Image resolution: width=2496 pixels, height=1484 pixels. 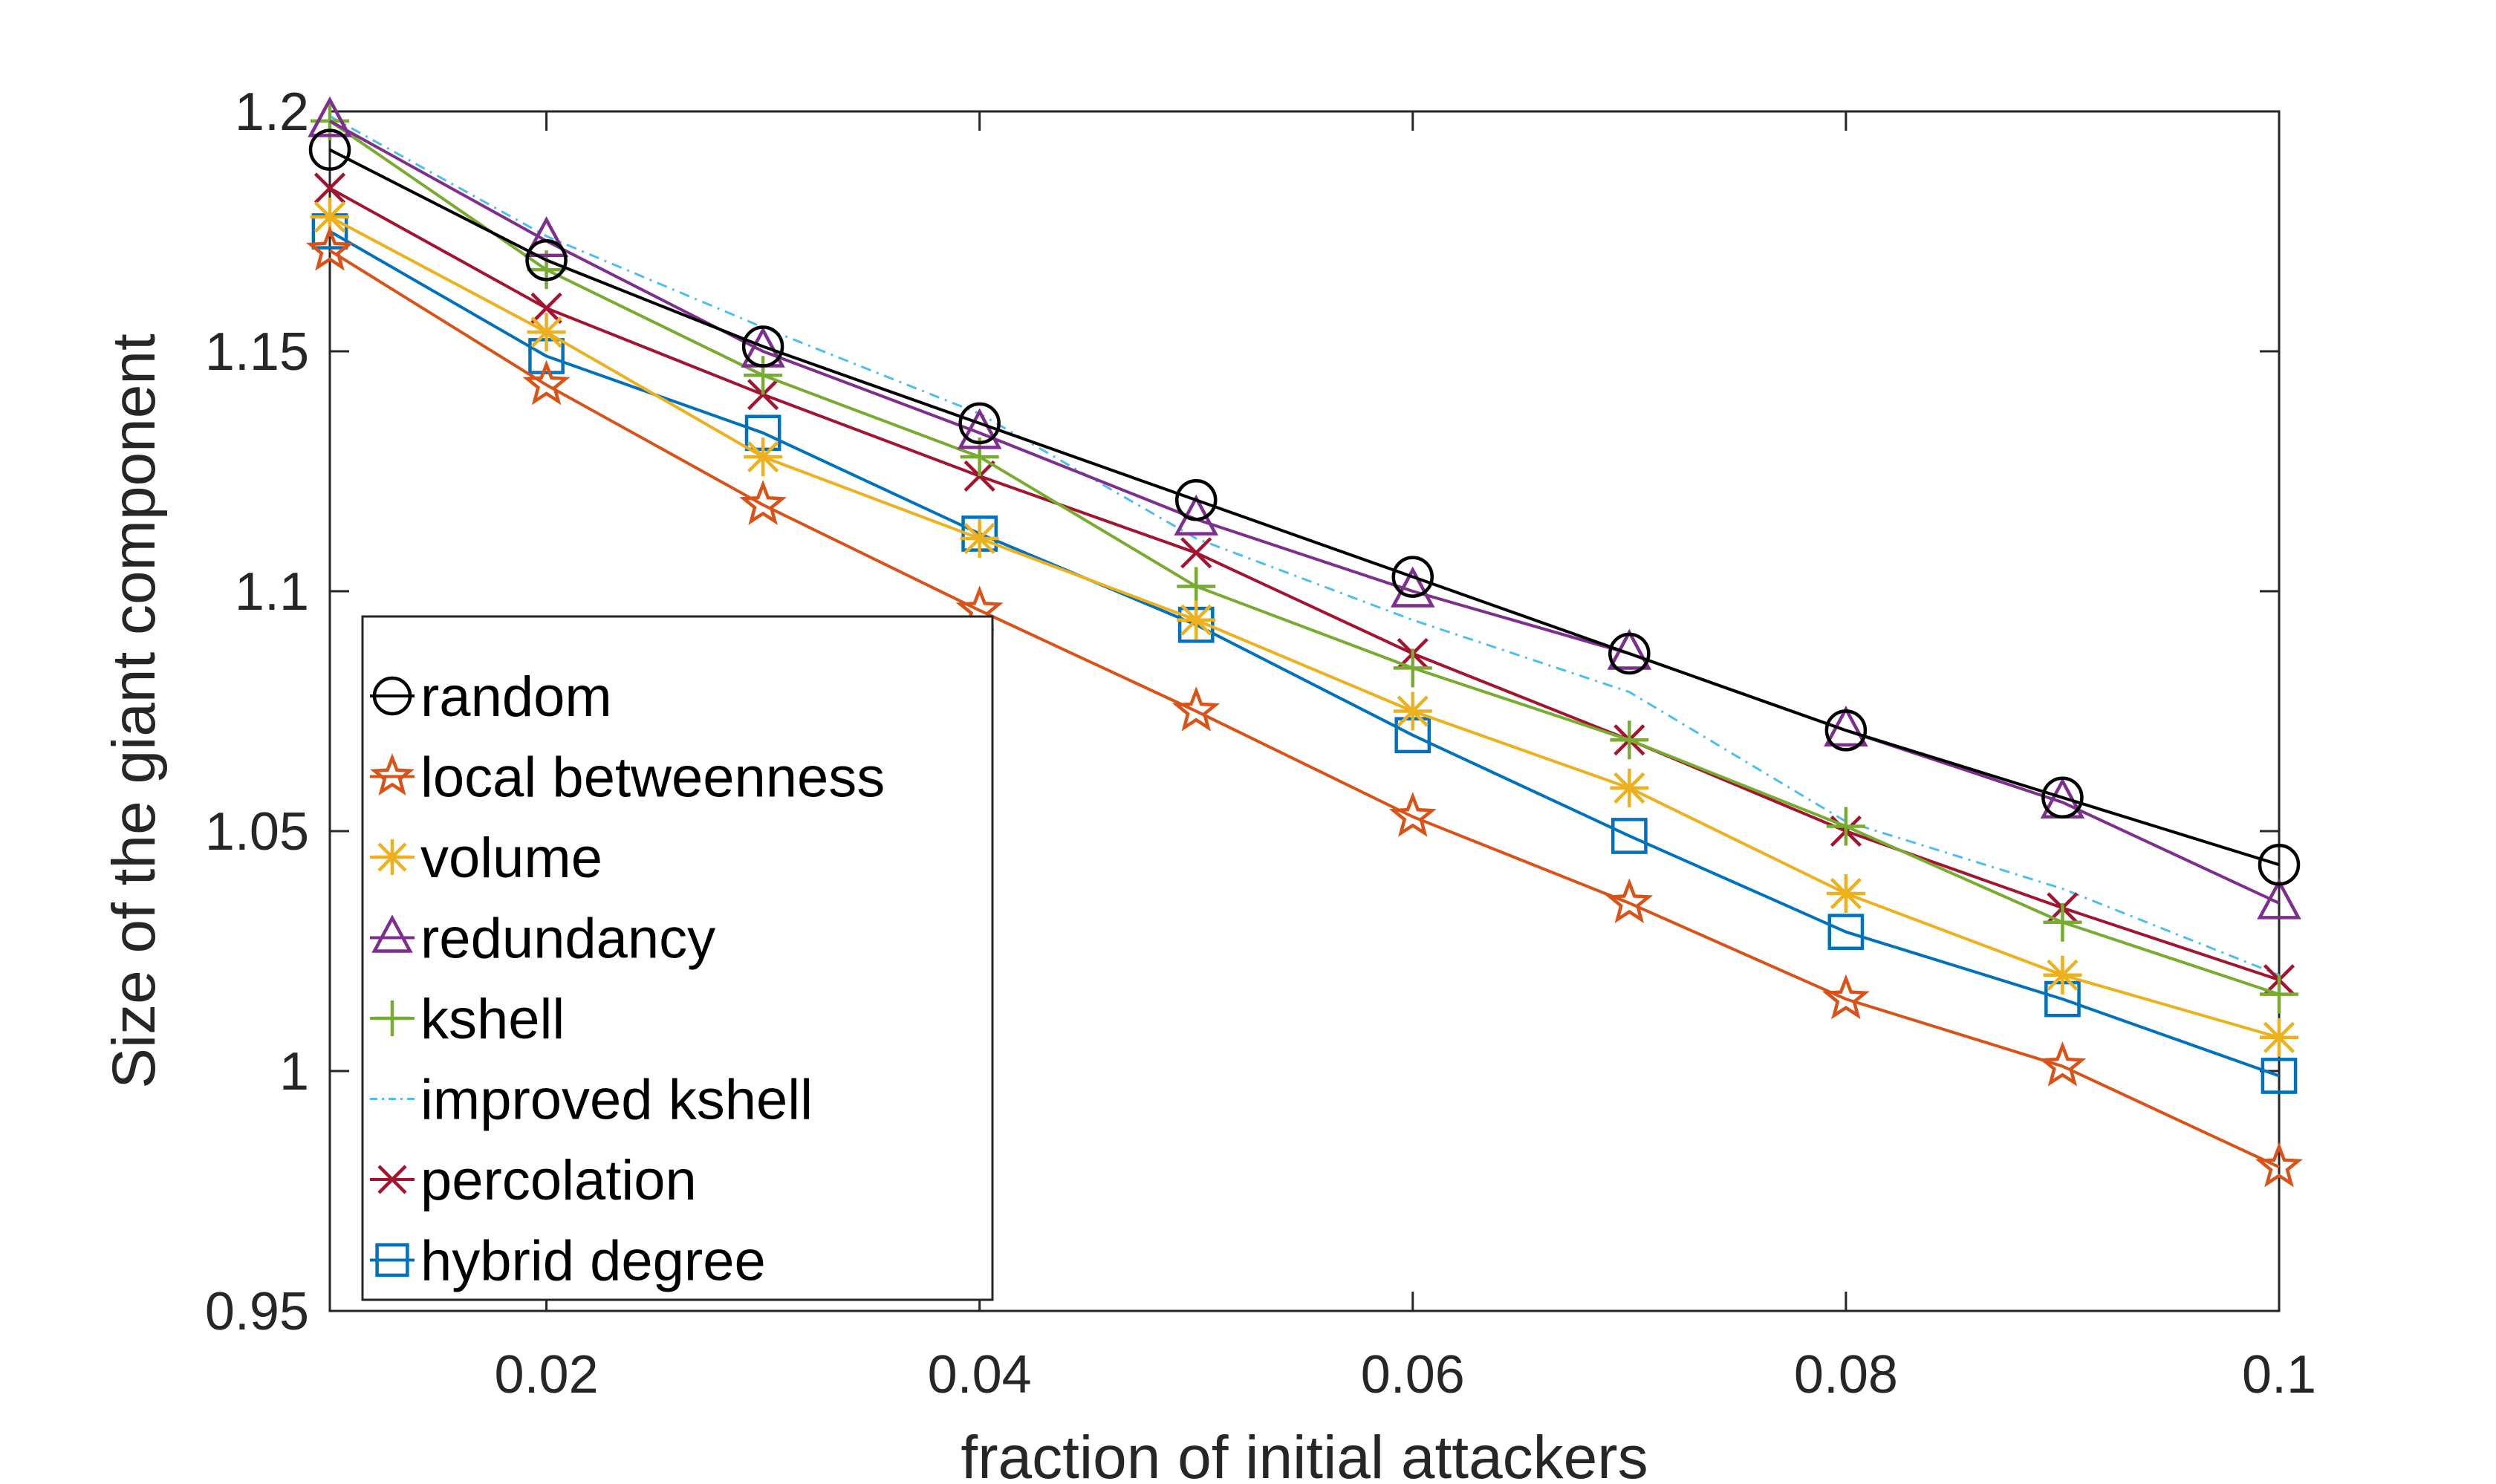 What do you see at coordinates (134, 711) in the screenshot?
I see `y-axis-title: Size of the giant component` at bounding box center [134, 711].